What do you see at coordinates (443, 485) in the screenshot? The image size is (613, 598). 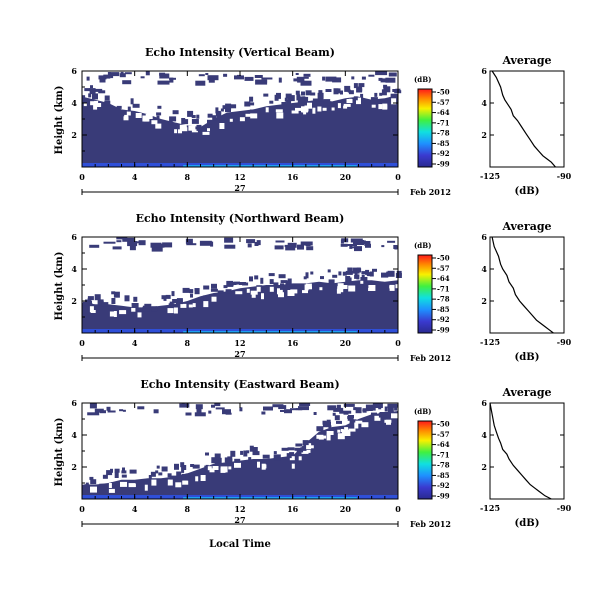 I see `colorbar-tick-label: -92` at bounding box center [443, 485].